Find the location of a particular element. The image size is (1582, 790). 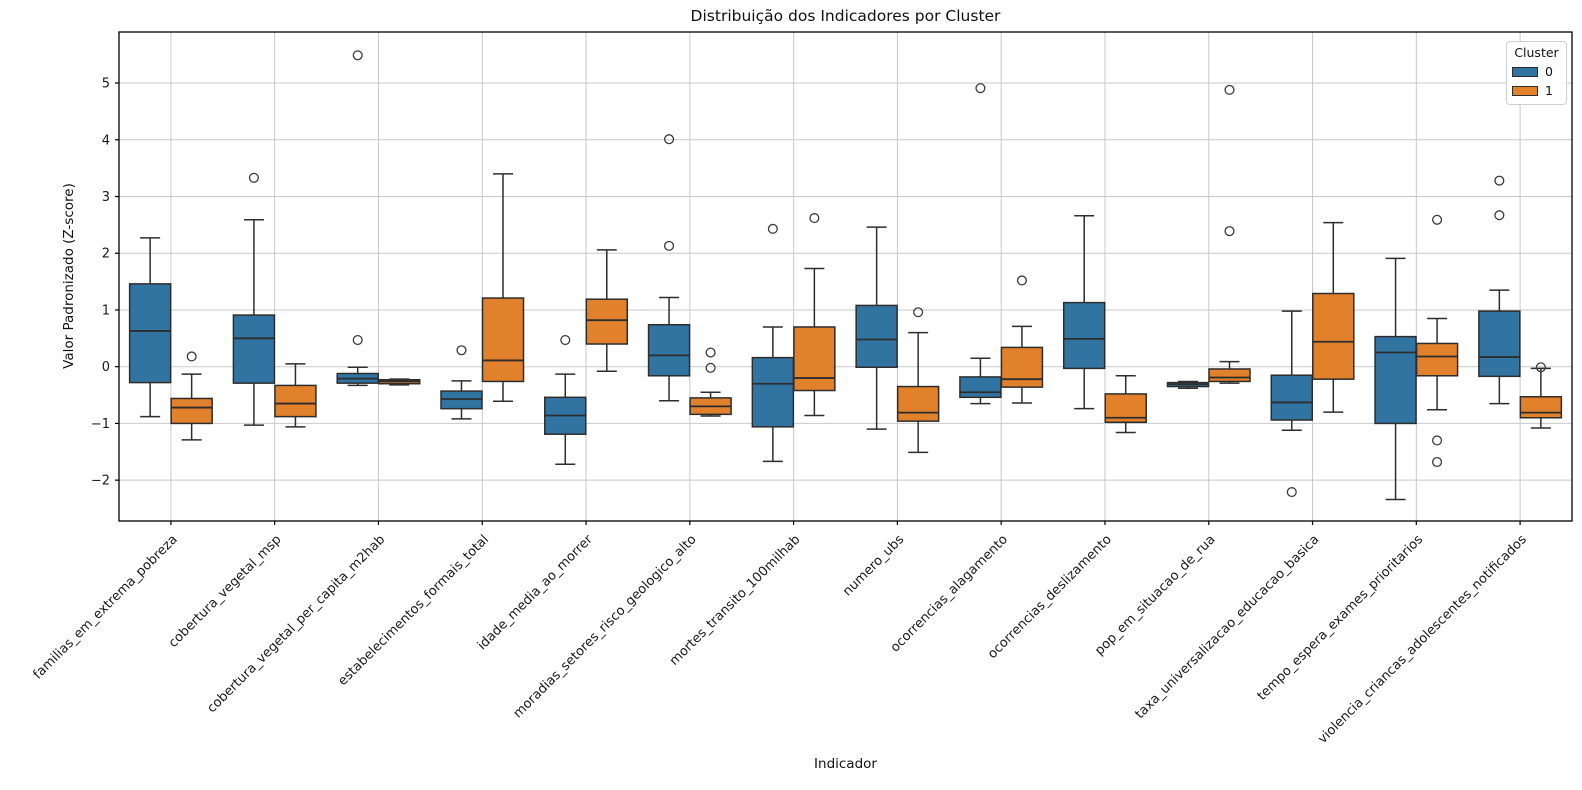

outlier-cluster-0-taxa_universalizacao_educacao_basica is located at coordinates (1291, 492).